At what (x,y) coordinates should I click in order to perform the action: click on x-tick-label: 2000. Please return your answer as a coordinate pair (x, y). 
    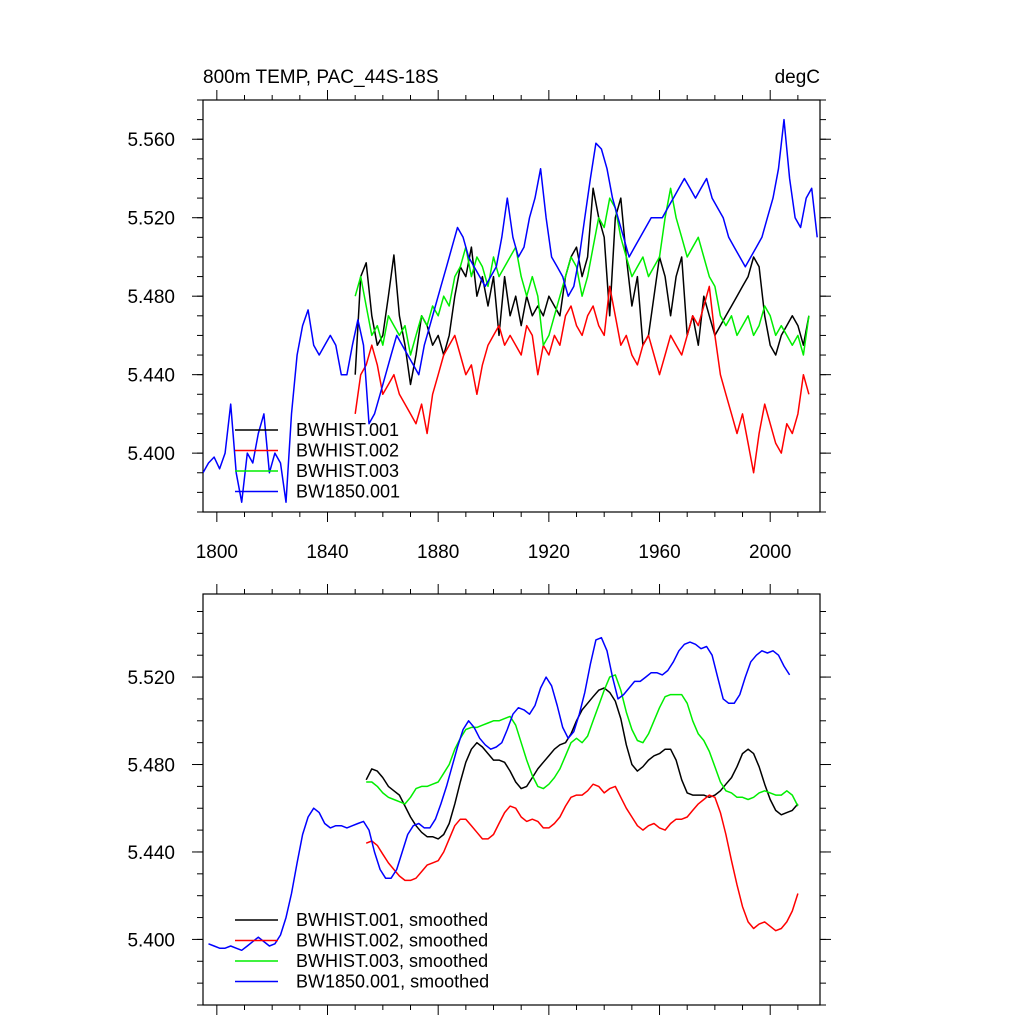
    Looking at the image, I should click on (770, 552).